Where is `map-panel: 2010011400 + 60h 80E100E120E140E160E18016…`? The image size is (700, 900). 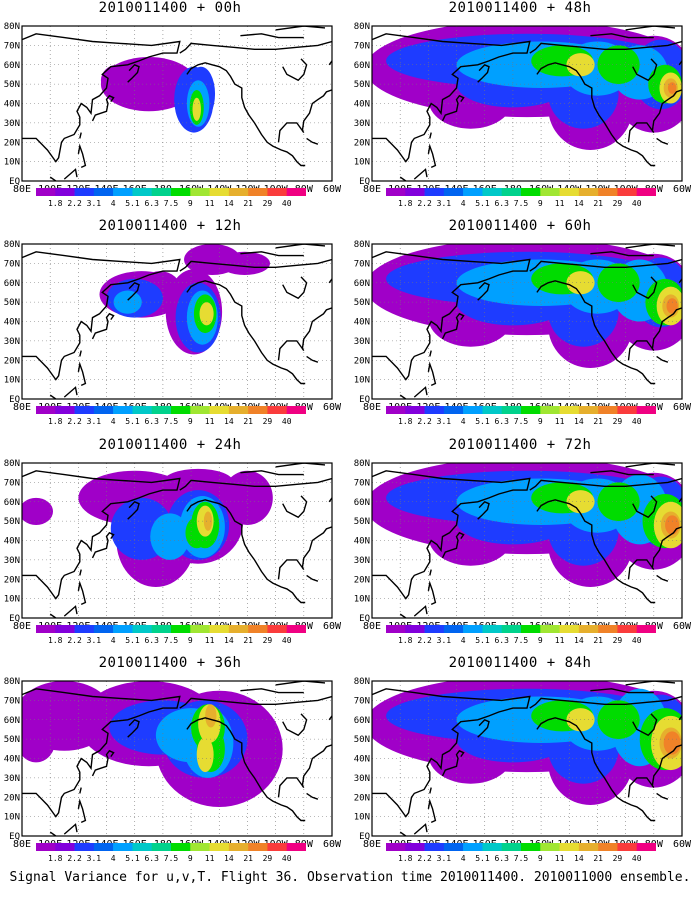
map-panel: 2010011400 + 60h 80E100E120E140E160E18016… is located at coordinates (521, 328).